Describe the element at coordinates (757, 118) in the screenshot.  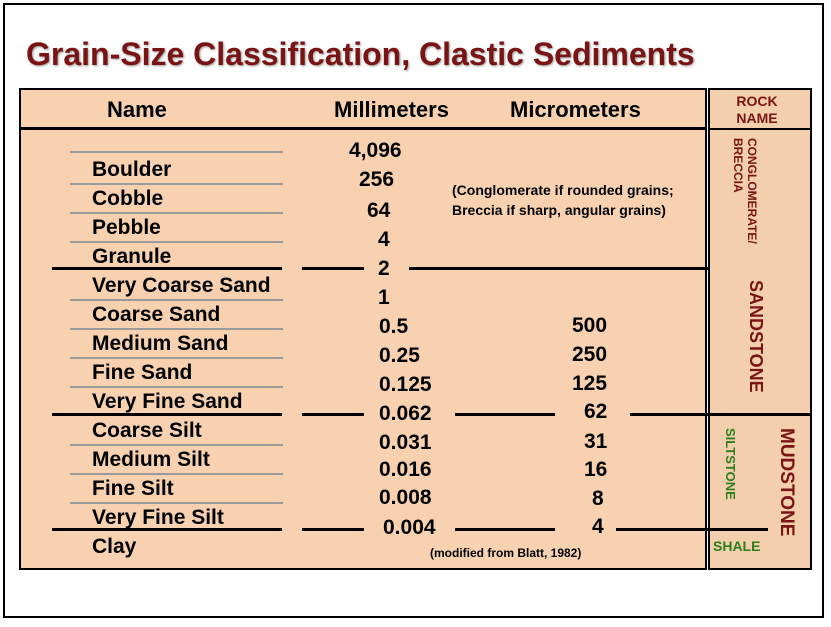
I see `header-rock-line2: NAME` at that location.